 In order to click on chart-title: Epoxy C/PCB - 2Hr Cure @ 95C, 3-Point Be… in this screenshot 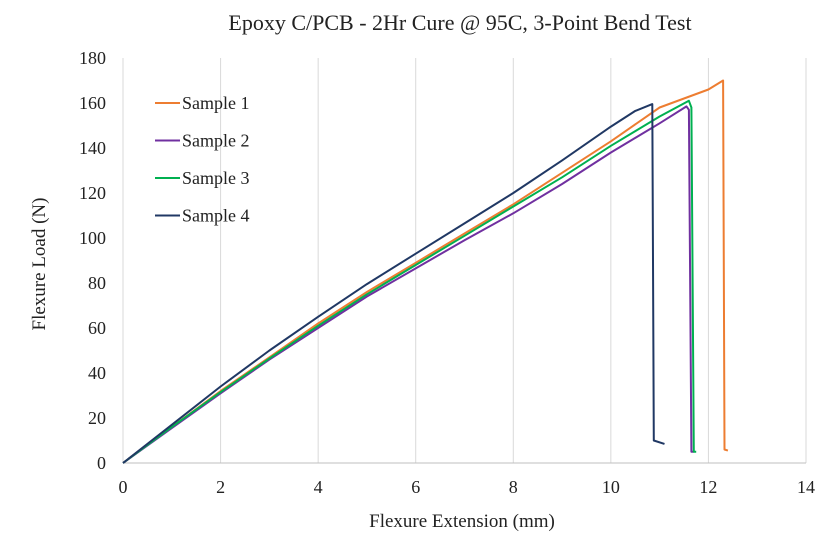, I will do `click(459, 22)`.